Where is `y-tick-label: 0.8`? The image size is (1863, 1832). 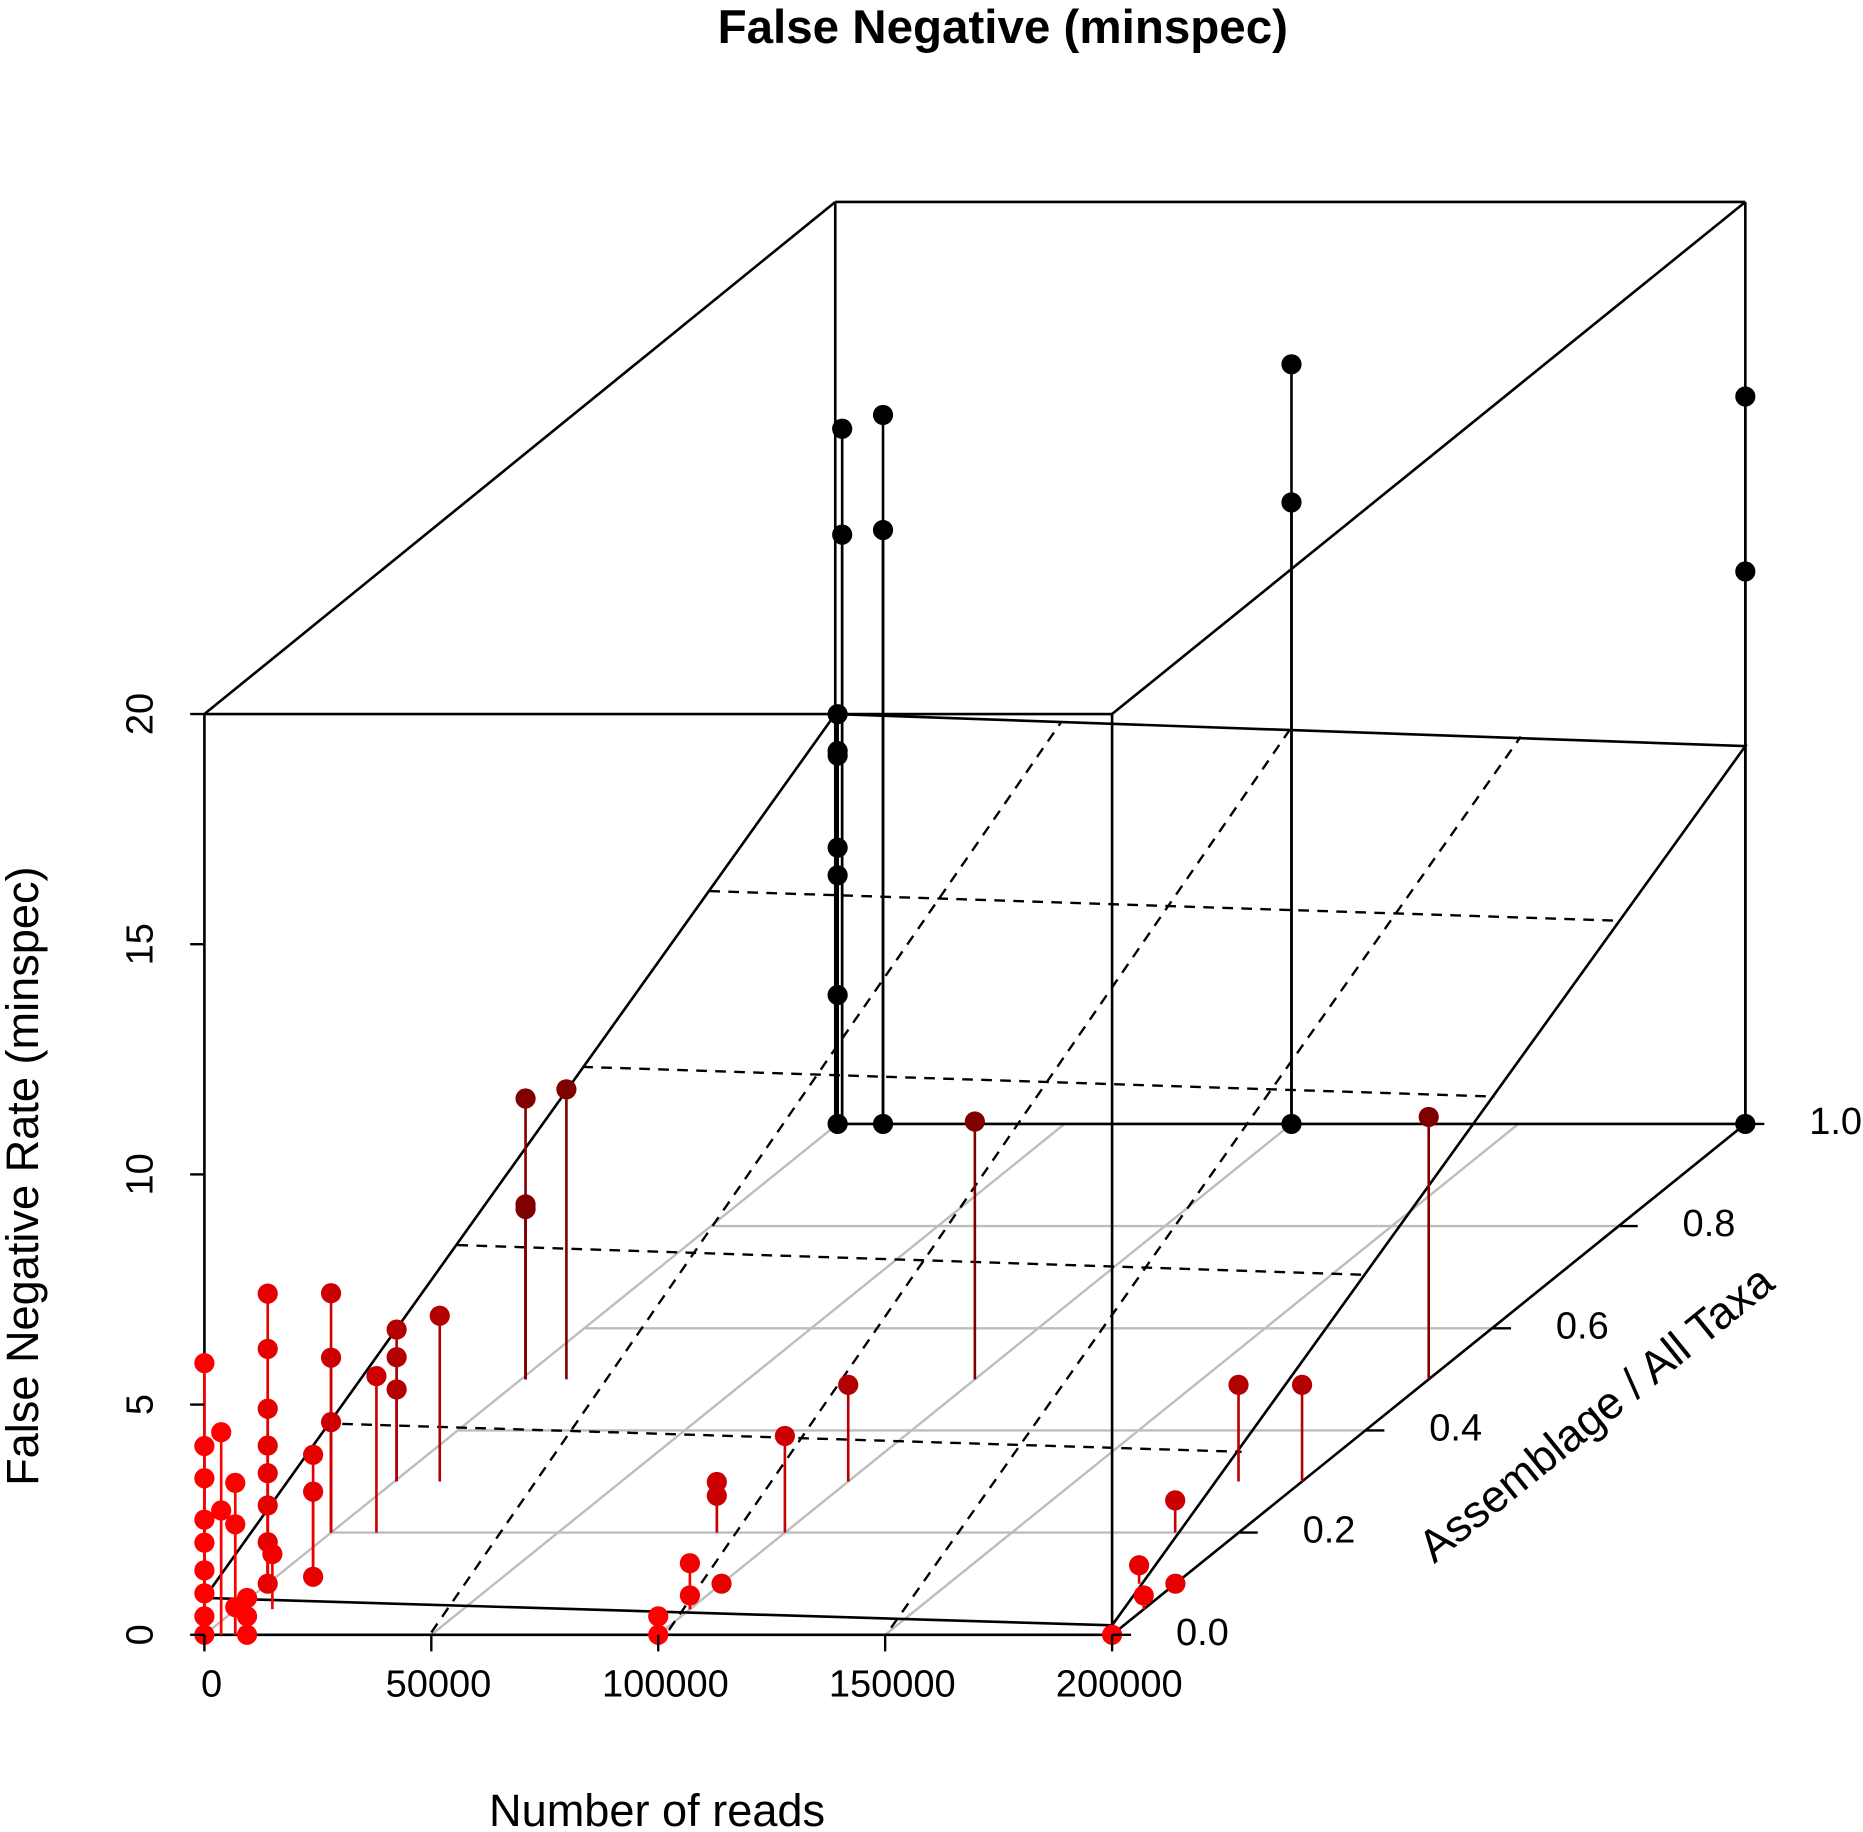 y-tick-label: 0.8 is located at coordinates (1709, 1224).